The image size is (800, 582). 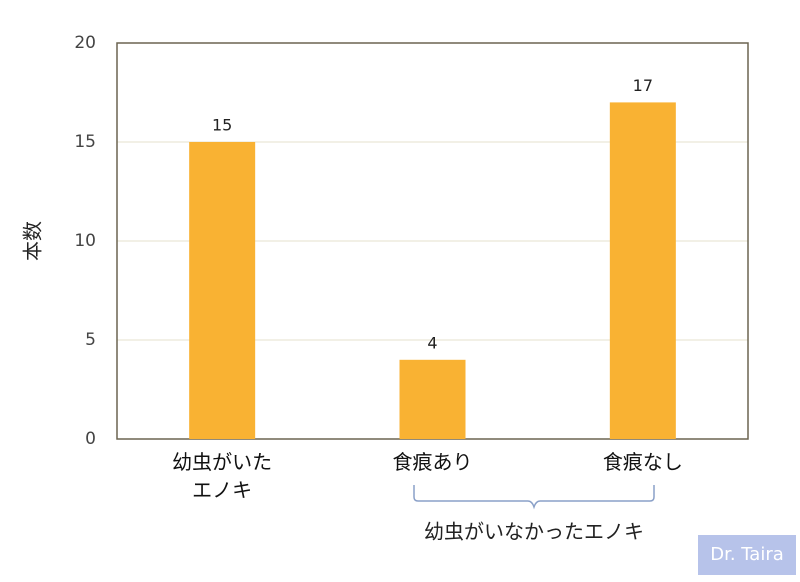 What do you see at coordinates (534, 532) in the screenshot?
I see `annotation: 幼虫がいなかったエノキ` at bounding box center [534, 532].